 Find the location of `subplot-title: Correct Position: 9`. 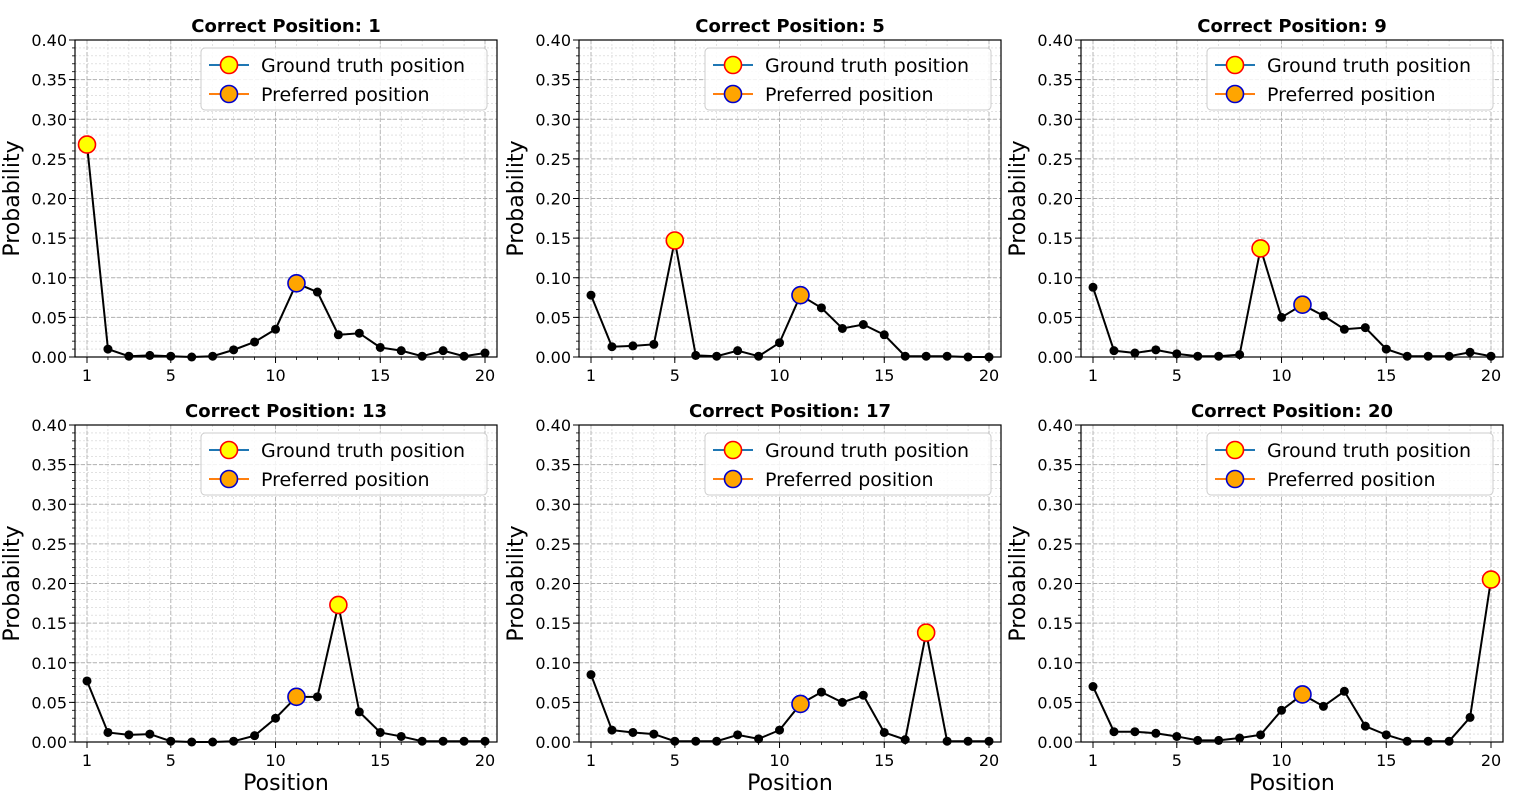

subplot-title: Correct Position: 9 is located at coordinates (1291, 26).